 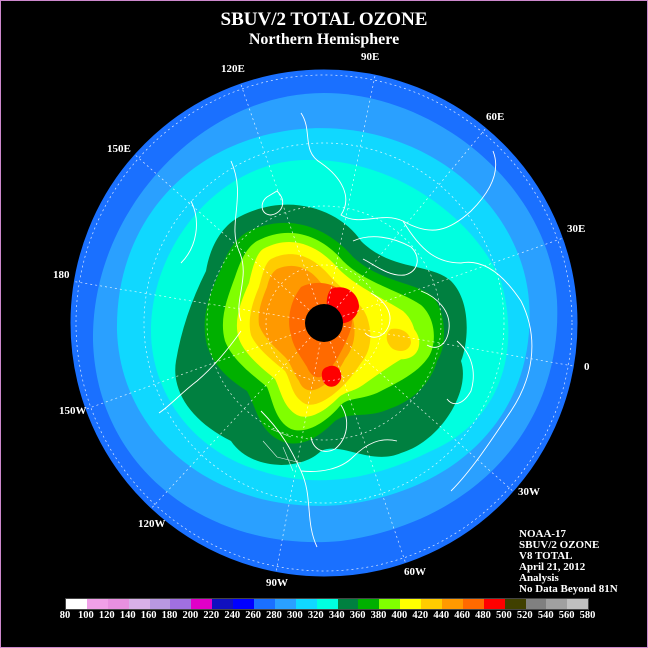 What do you see at coordinates (399, 615) in the screenshot?
I see `color-scale-tick: 400` at bounding box center [399, 615].